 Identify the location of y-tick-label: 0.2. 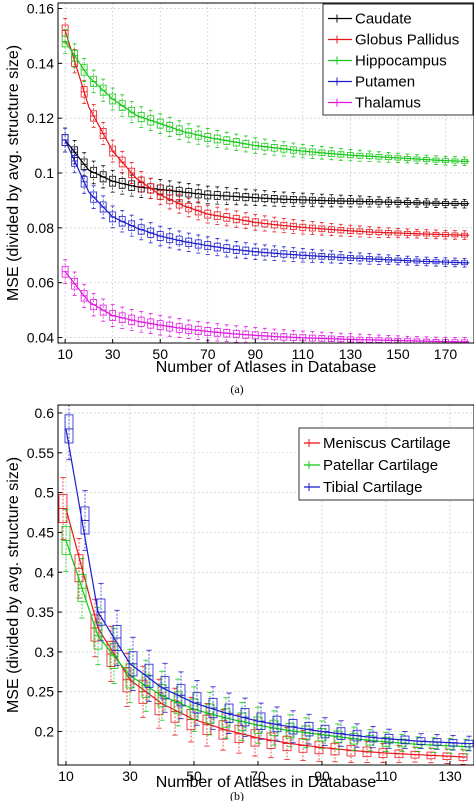
(45, 732).